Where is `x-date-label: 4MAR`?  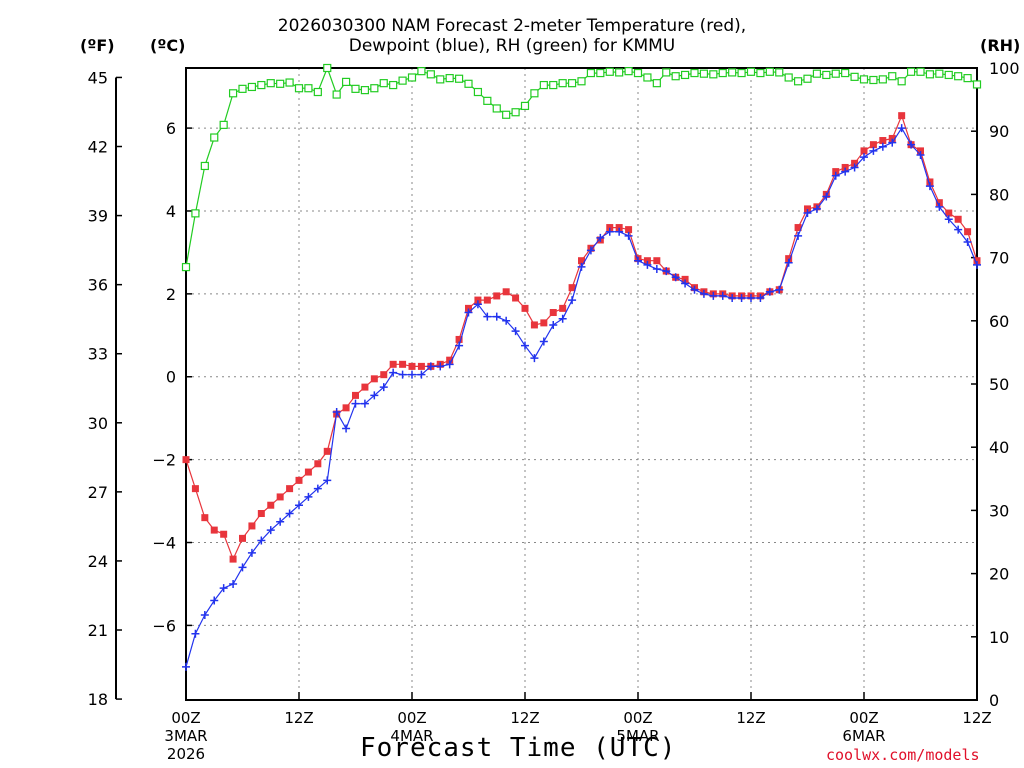
x-date-label: 4MAR is located at coordinates (411, 736).